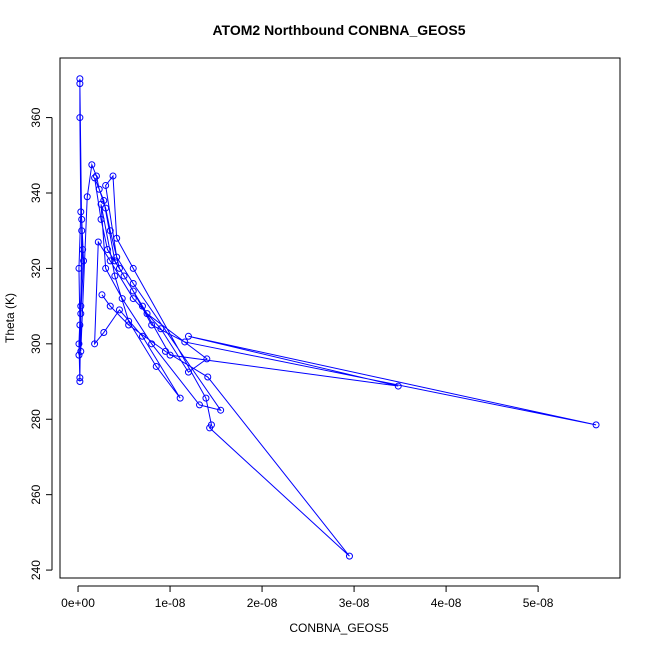 Image resolution: width=650 pixels, height=655 pixels. I want to click on x-axis-label: CONBNA_GEOS5, so click(339, 628).